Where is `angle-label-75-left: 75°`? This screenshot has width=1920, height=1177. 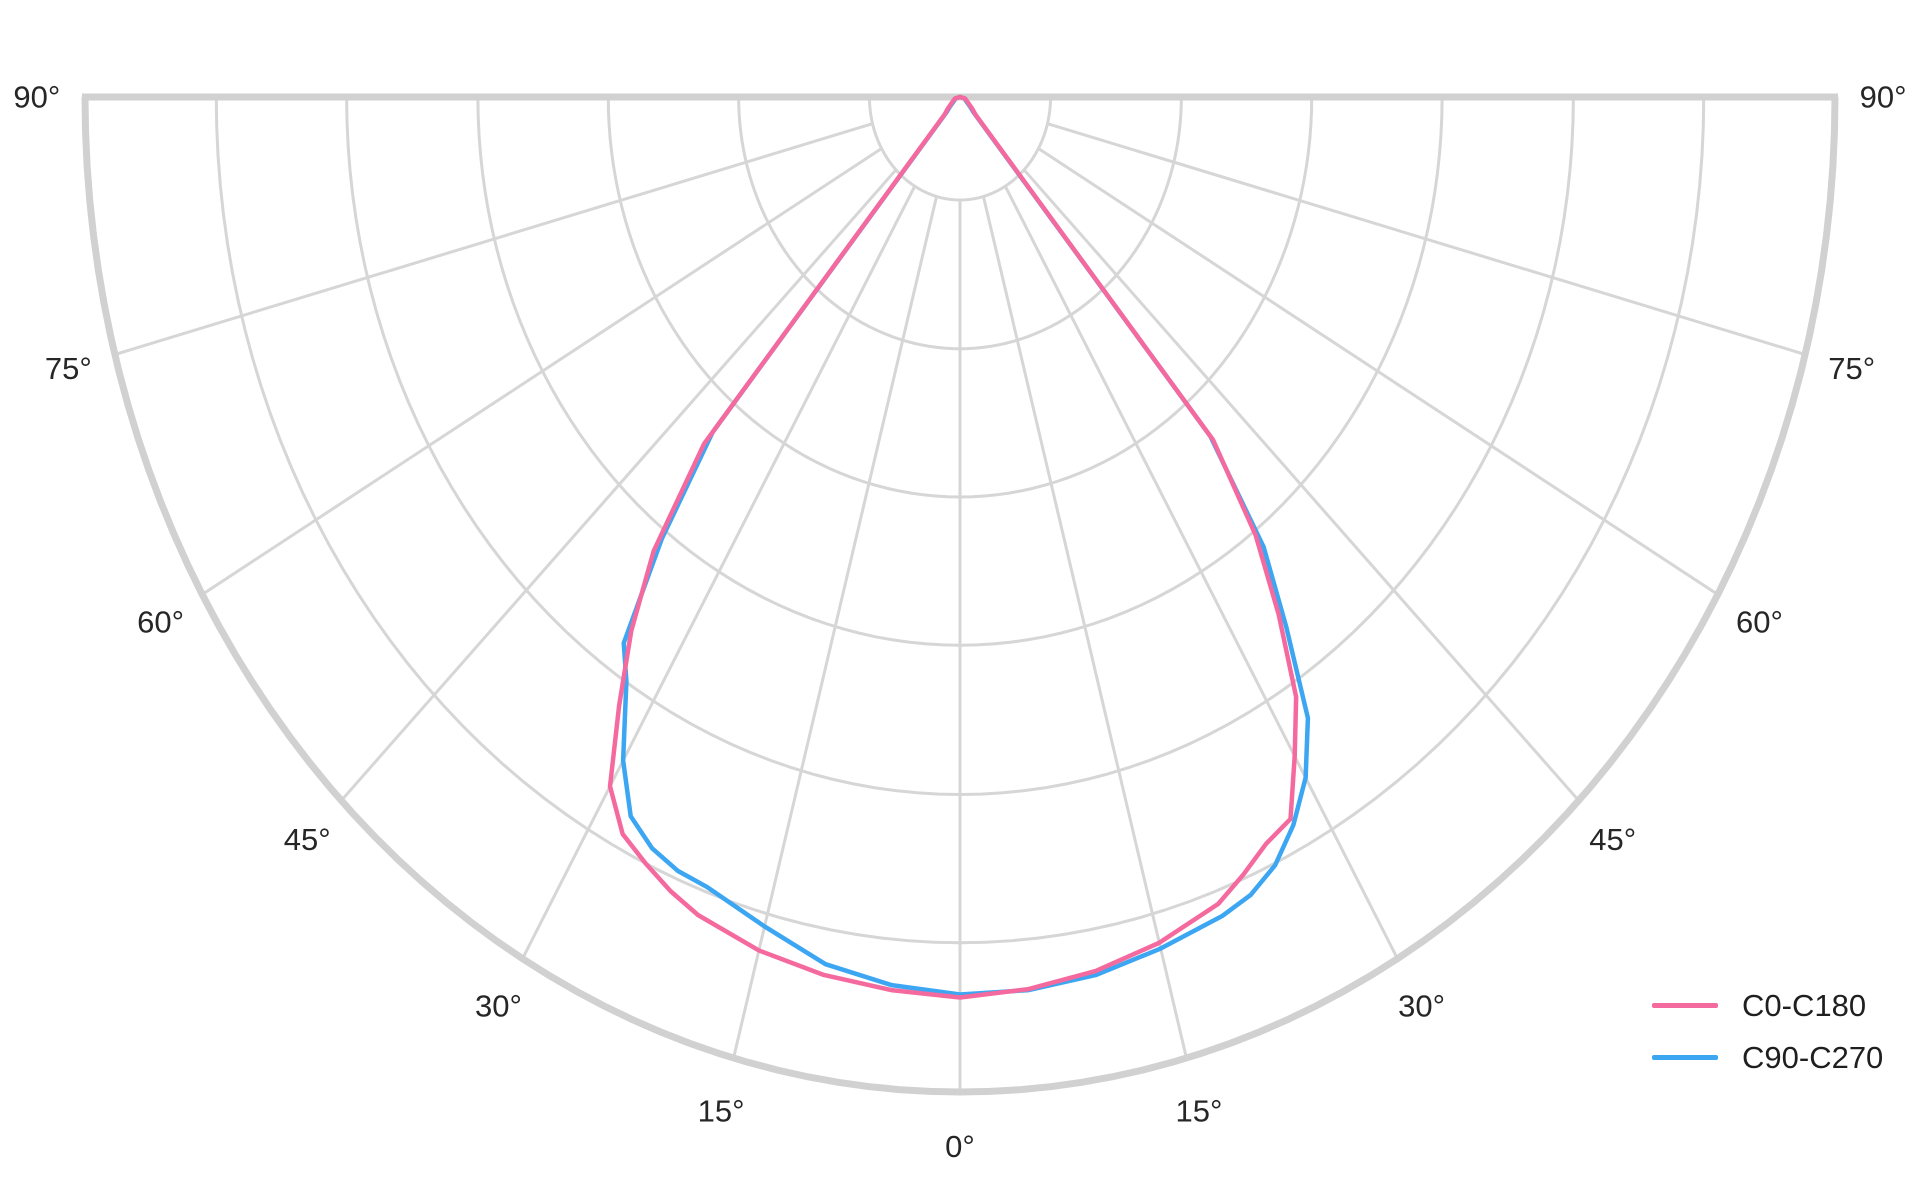
angle-label-75-left: 75° is located at coordinates (68, 368).